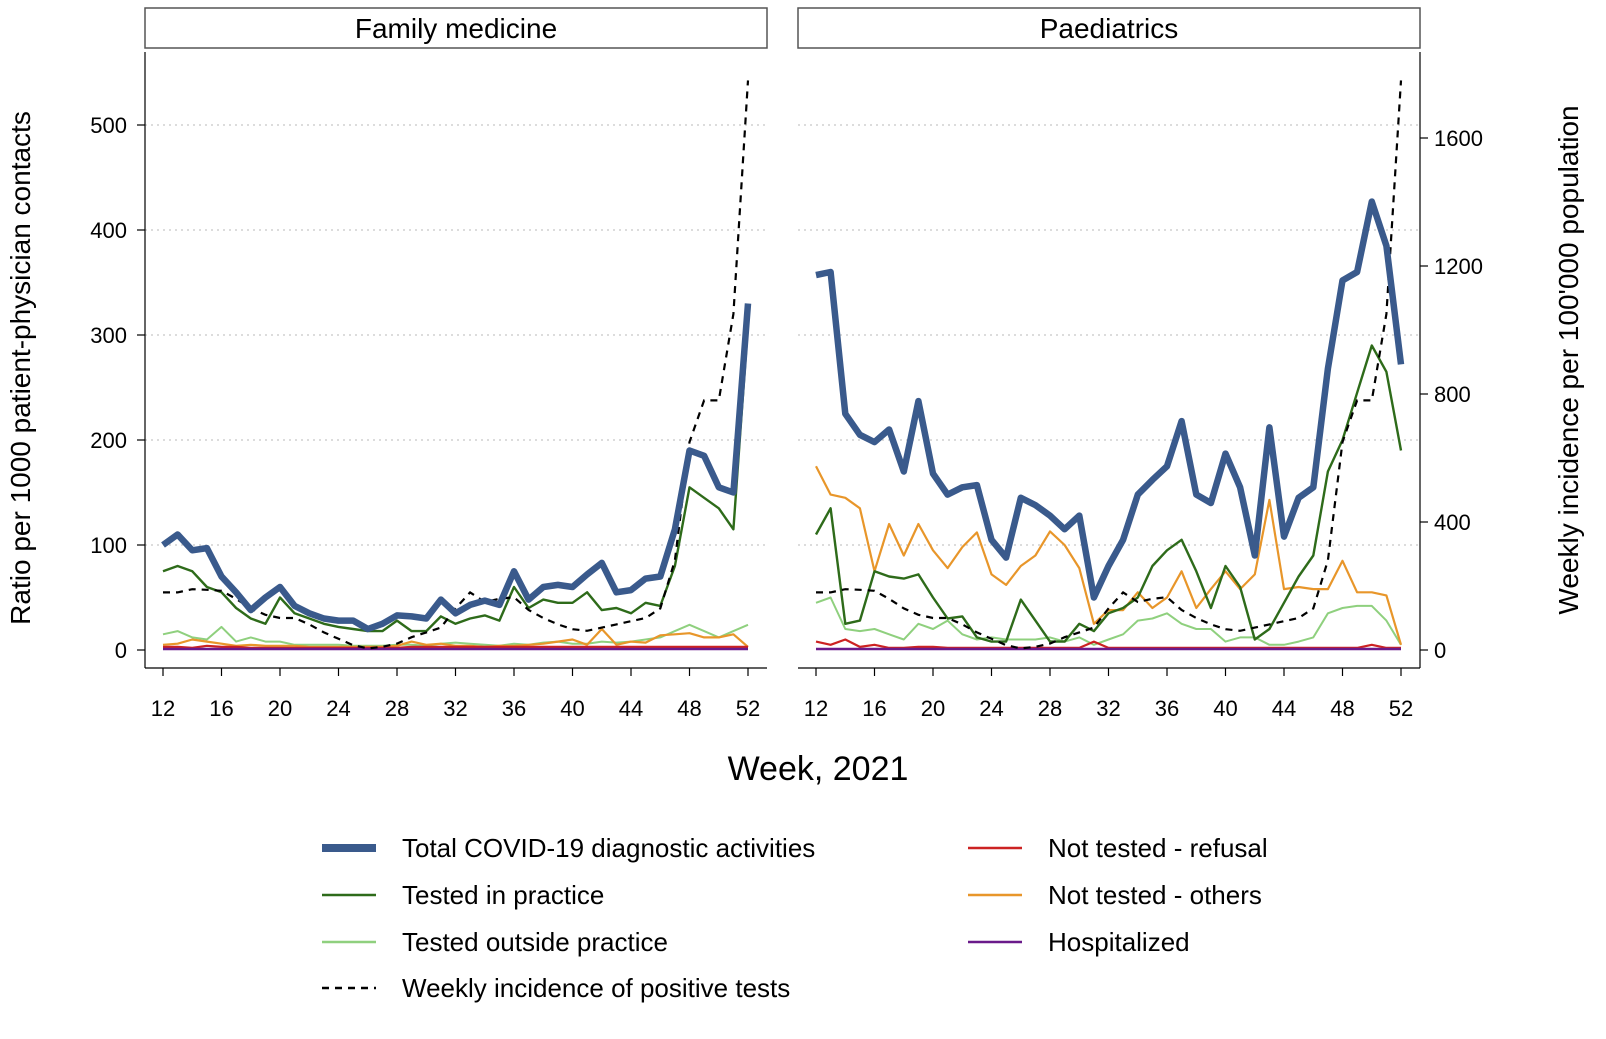 Image resolution: width=1606 pixels, height=1039 pixels. I want to click on x-tick-label-family-24: 24, so click(338, 708).